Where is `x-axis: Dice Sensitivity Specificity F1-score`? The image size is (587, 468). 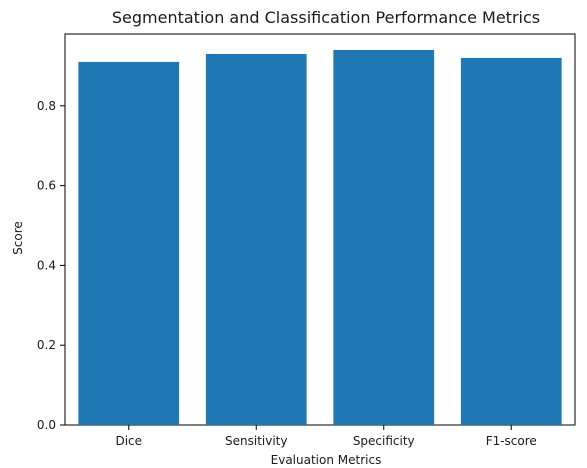
x-axis: Dice Sensitivity Specificity F1-score is located at coordinates (326, 436).